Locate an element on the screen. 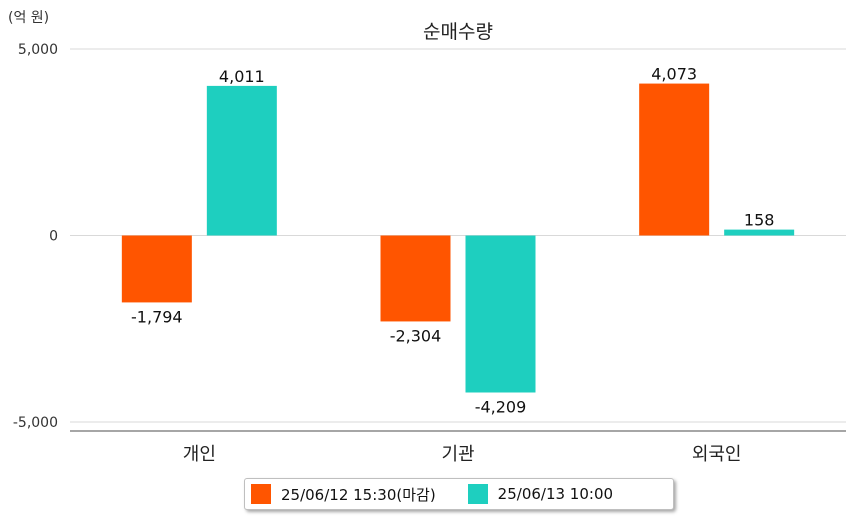 The width and height of the screenshot is (854, 520). y-tick-label: -5,000 is located at coordinates (35, 423).